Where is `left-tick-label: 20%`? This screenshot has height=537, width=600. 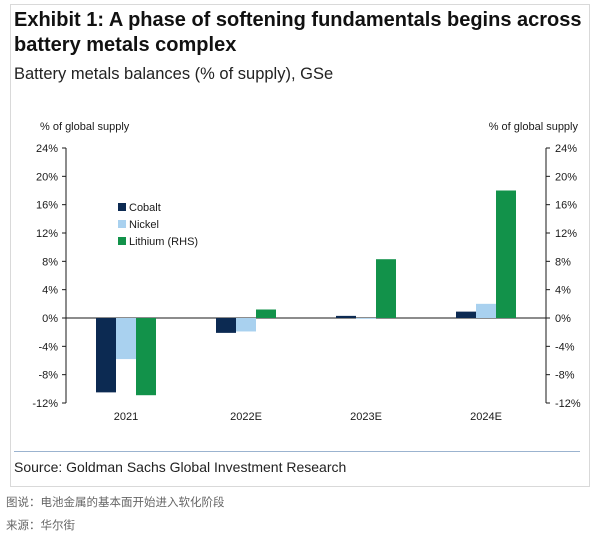
left-tick-label: 20% is located at coordinates (47, 177).